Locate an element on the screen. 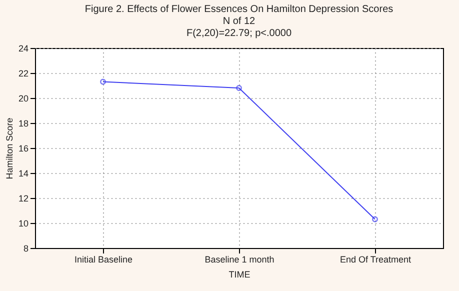  x-tick-label: Initial Baseline is located at coordinates (103, 259).